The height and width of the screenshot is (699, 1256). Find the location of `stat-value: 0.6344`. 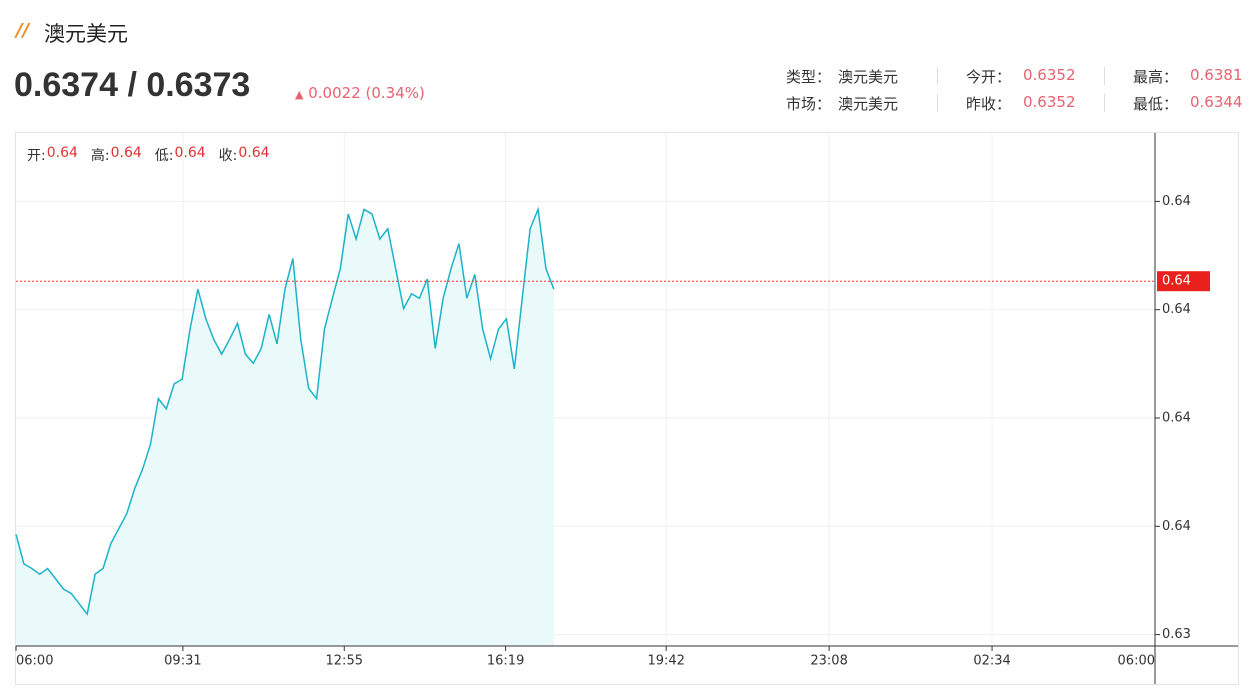

stat-value: 0.6344 is located at coordinates (1216, 102).